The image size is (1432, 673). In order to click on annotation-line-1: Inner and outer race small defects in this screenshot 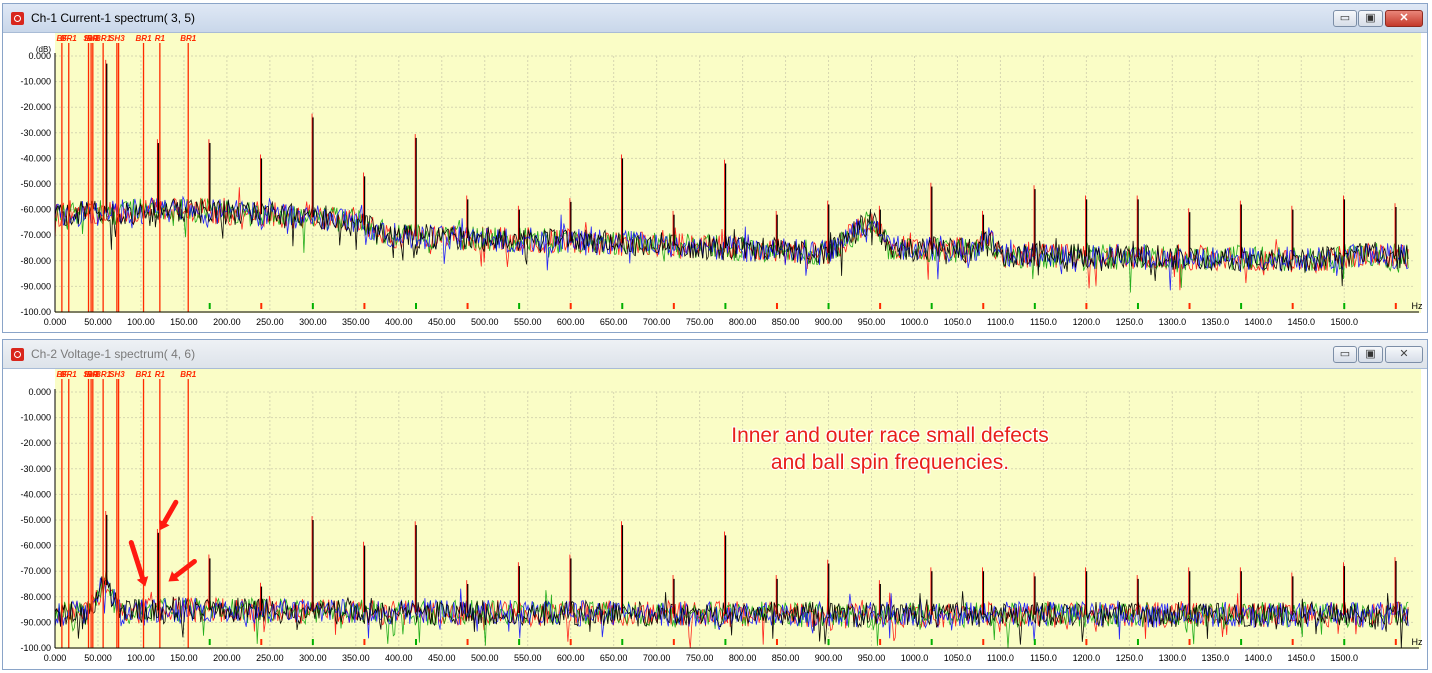, I will do `click(890, 435)`.